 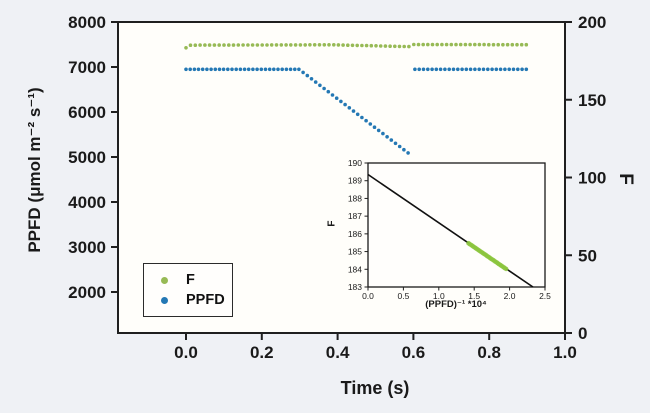 What do you see at coordinates (355, 269) in the screenshot?
I see `svg-text: 184` at bounding box center [355, 269].